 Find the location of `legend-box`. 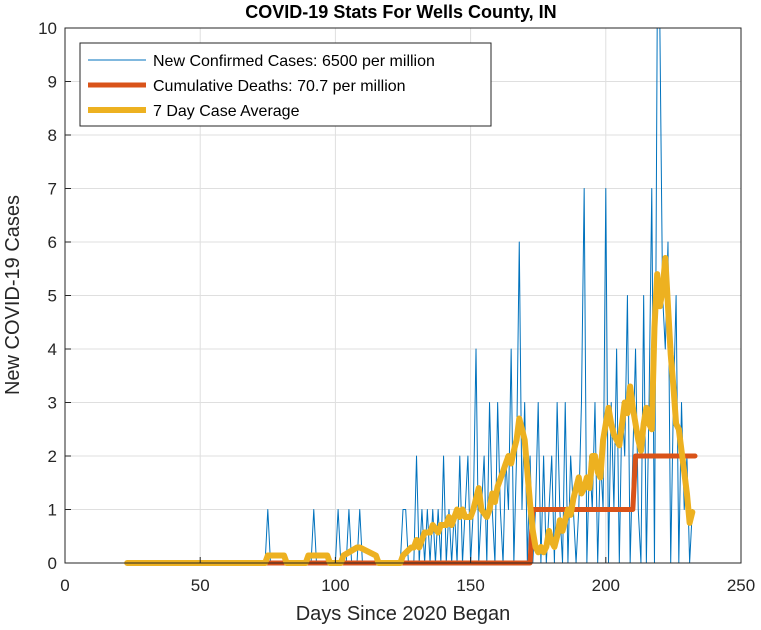

legend-box is located at coordinates (285, 84).